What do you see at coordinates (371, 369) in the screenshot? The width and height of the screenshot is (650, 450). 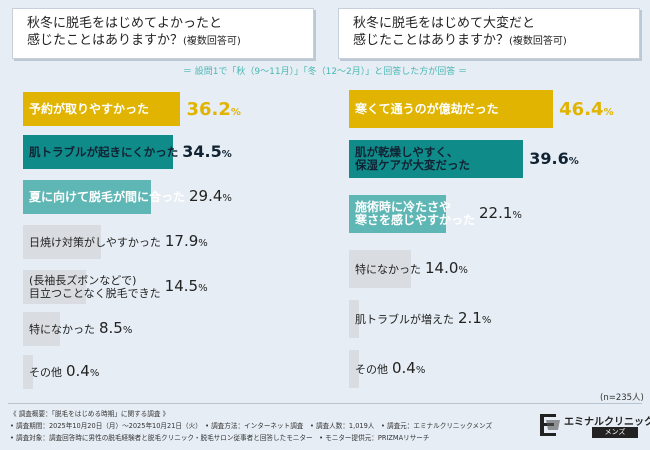 I see `hard-bar-label-5: その他` at bounding box center [371, 369].